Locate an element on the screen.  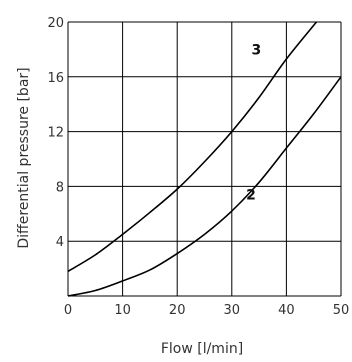
y-tick-label: 8 is located at coordinates (60, 187).